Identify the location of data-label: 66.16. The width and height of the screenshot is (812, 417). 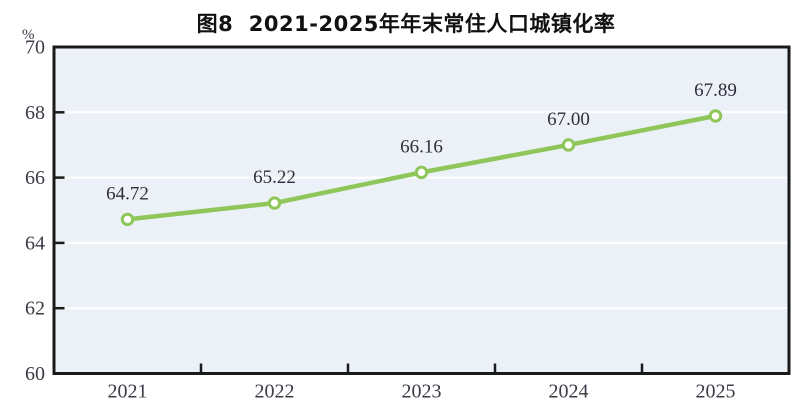
(421, 146).